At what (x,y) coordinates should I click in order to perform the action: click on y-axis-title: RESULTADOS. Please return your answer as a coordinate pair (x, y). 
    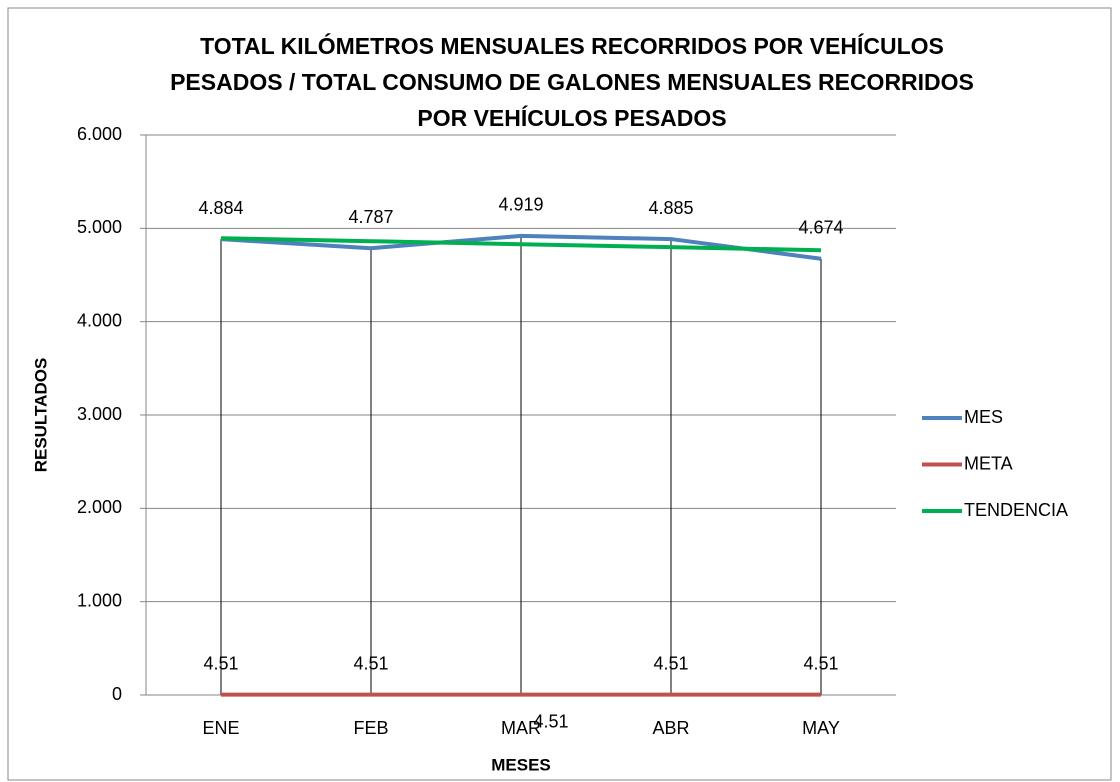
    Looking at the image, I should click on (40, 415).